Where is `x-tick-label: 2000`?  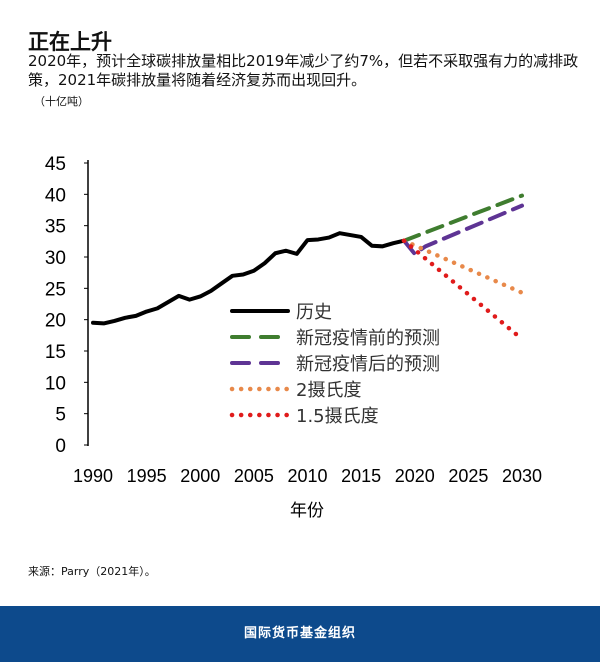 x-tick-label: 2000 is located at coordinates (200, 476).